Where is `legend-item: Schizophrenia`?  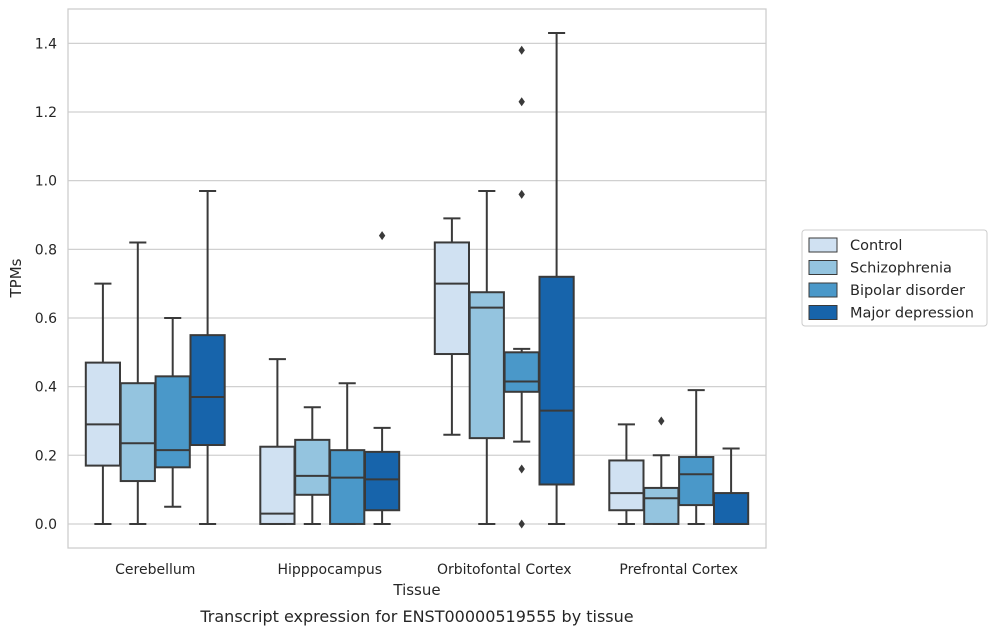 legend-item: Schizophrenia is located at coordinates (880, 268).